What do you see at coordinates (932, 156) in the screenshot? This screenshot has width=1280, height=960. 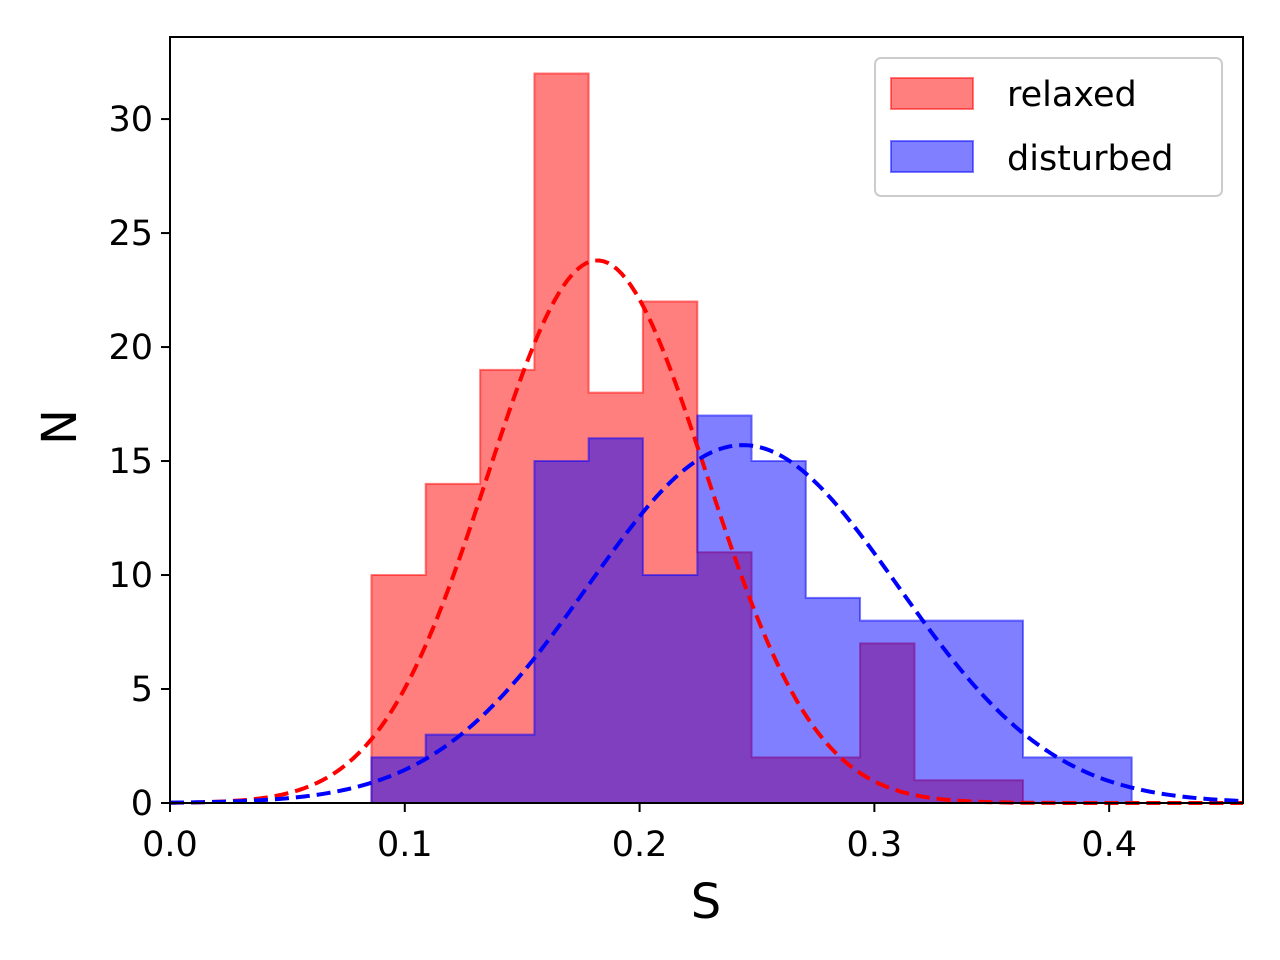 I see `legend-swatch-disturbed` at bounding box center [932, 156].